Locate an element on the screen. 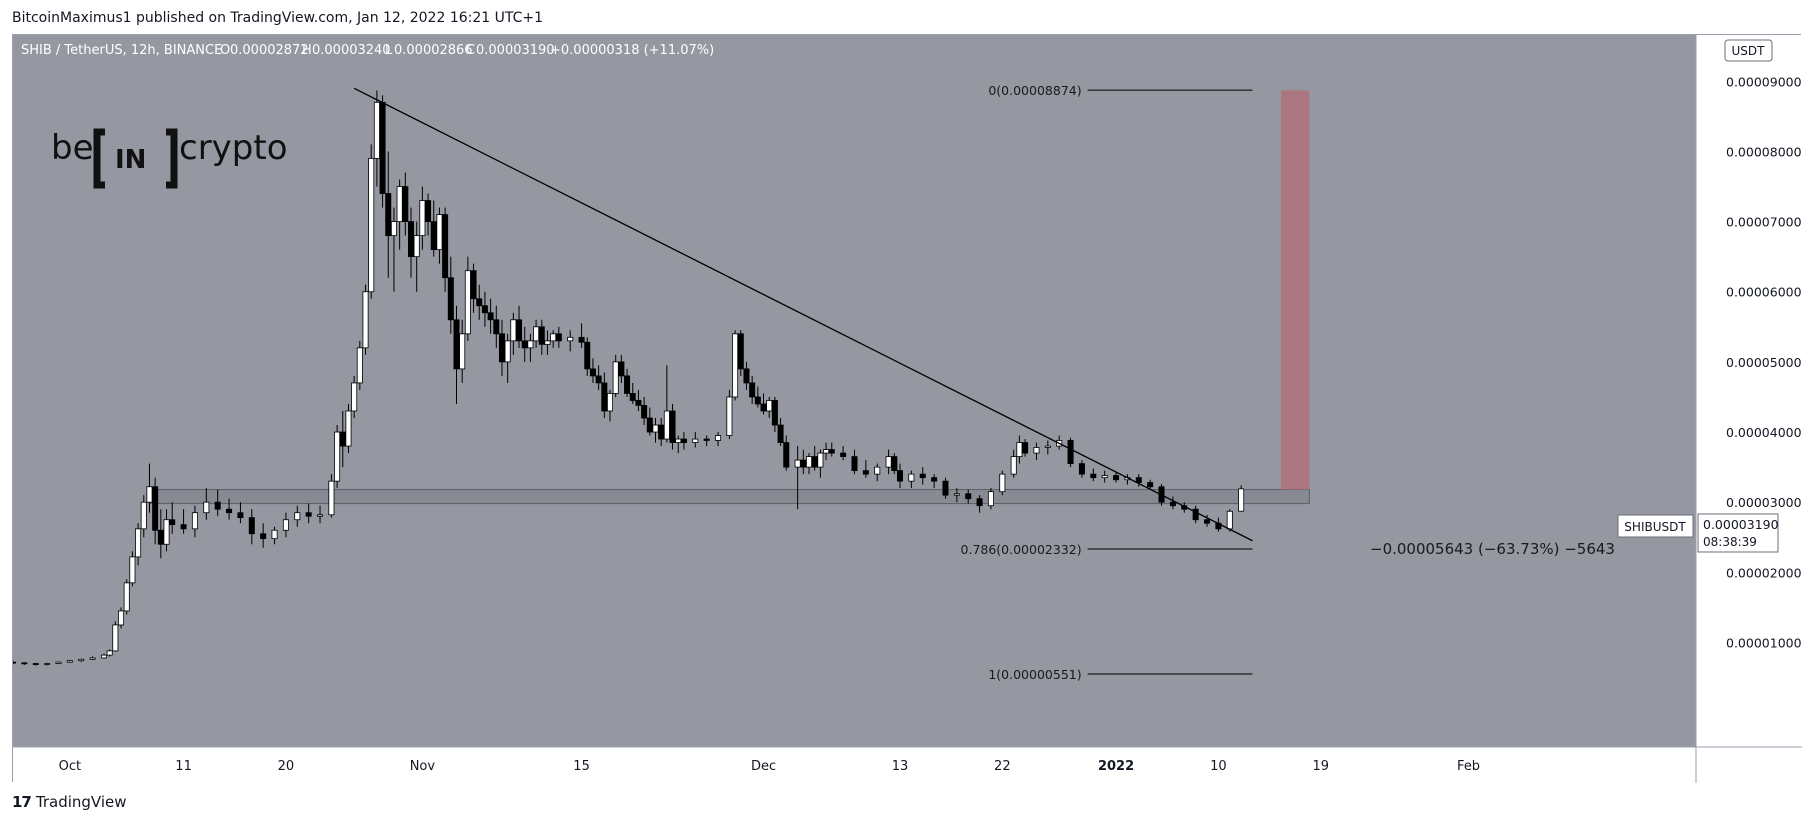 This screenshot has height=826, width=1813. currency-badge: USDT is located at coordinates (1748, 50).